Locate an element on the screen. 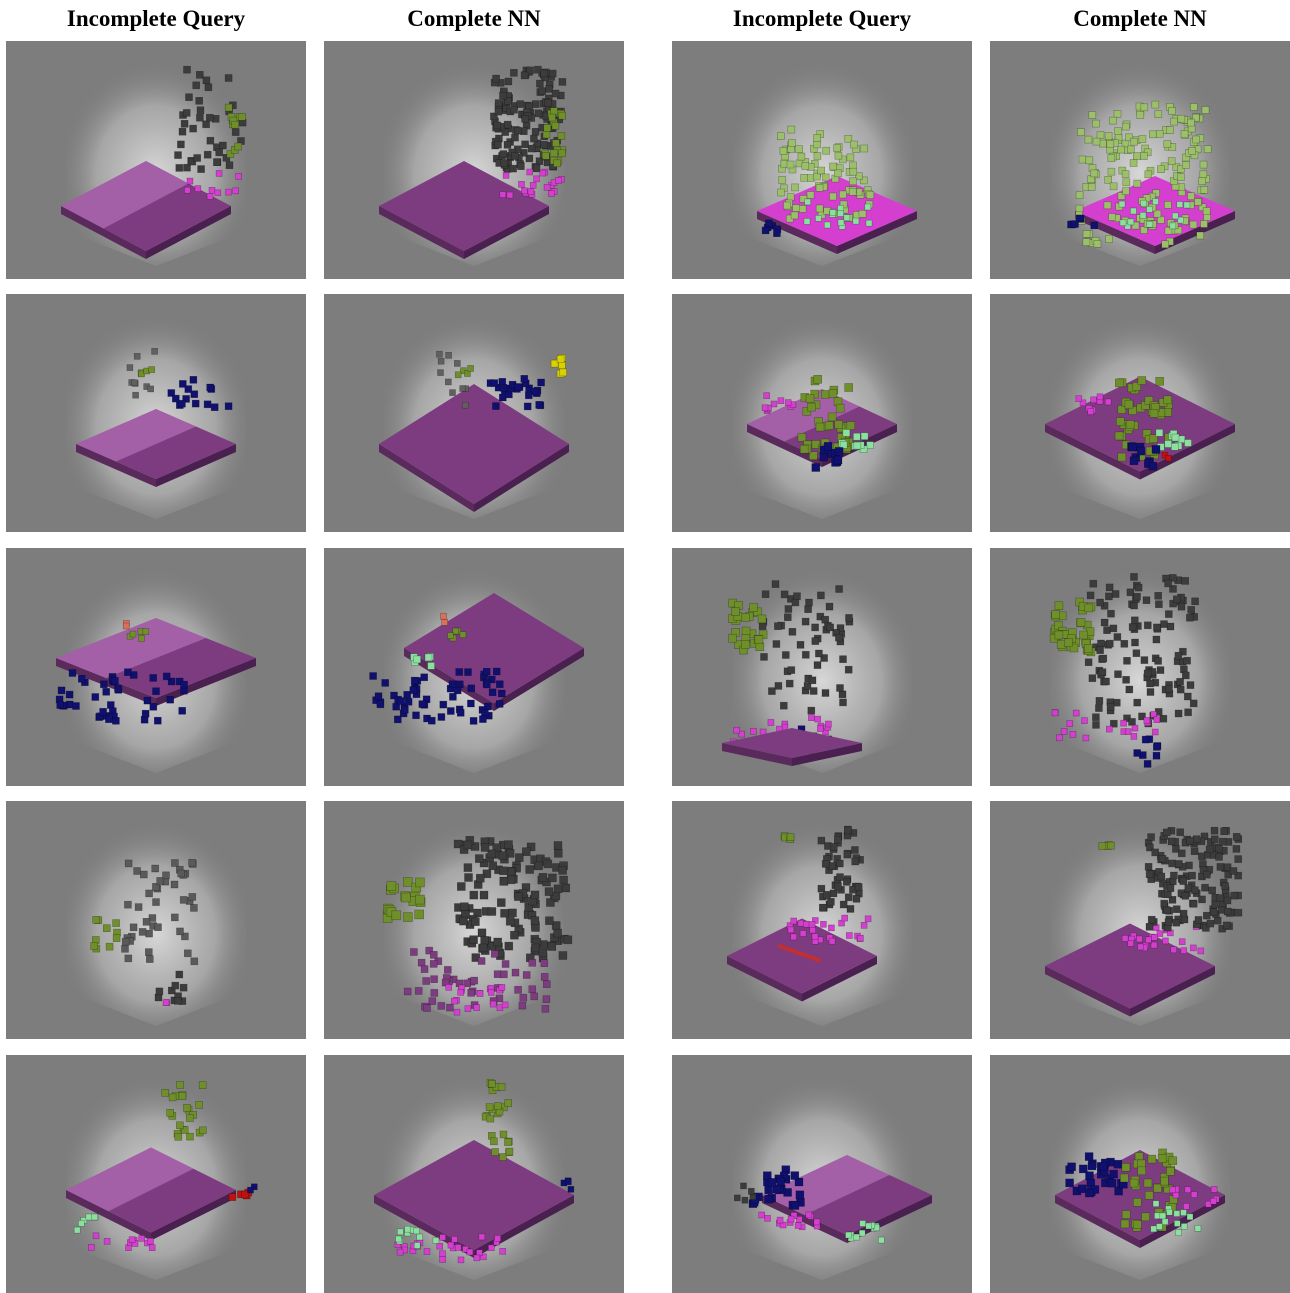 The height and width of the screenshot is (1293, 1290). column-header-incomplete-query-1: Incomplete Query is located at coordinates (156, 18).